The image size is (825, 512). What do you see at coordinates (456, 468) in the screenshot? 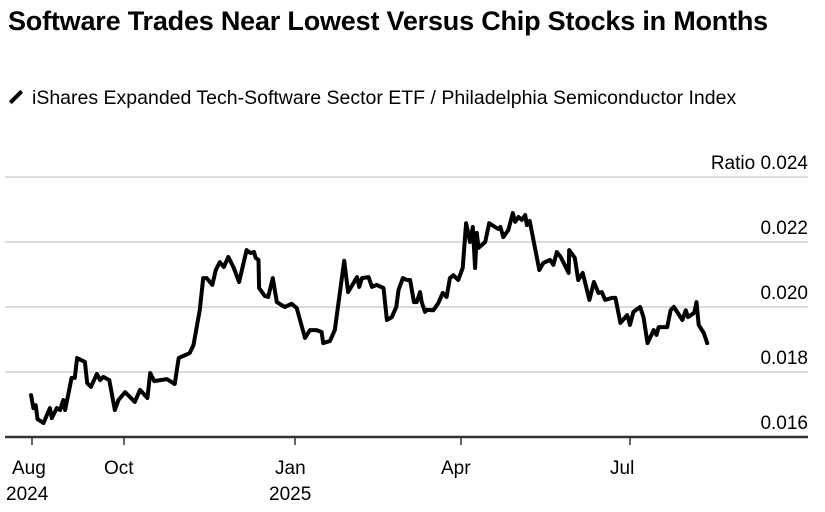
I see `x-tick-label: Apr` at bounding box center [456, 468].